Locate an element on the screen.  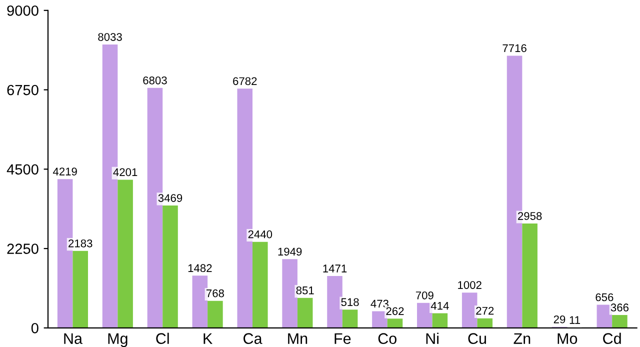
data-label: 4219 is located at coordinates (64, 172).